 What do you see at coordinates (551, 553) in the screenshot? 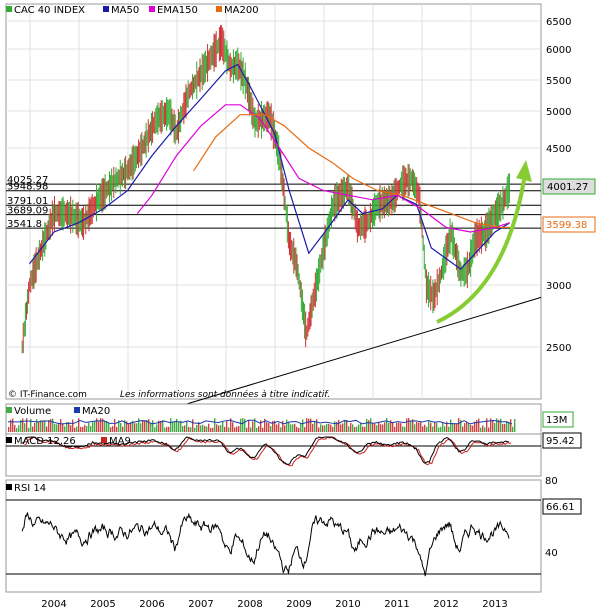
I see `rsi-tick-40: 40` at bounding box center [551, 553].